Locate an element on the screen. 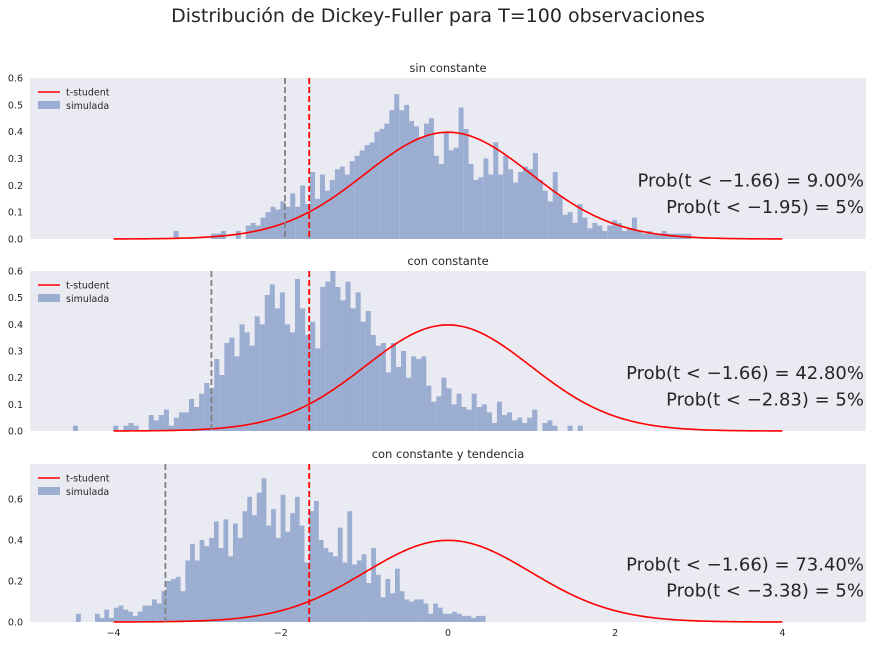 This screenshot has width=872, height=646. prob-annotation: Prob(t < −1.95) = 5% is located at coordinates (765, 207).